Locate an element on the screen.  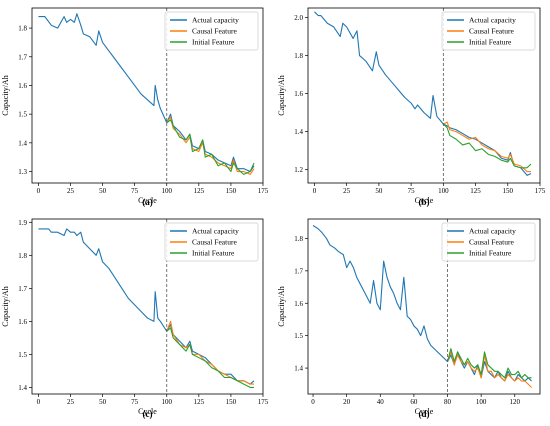
panel-label: (a) is located at coordinates (147, 202).